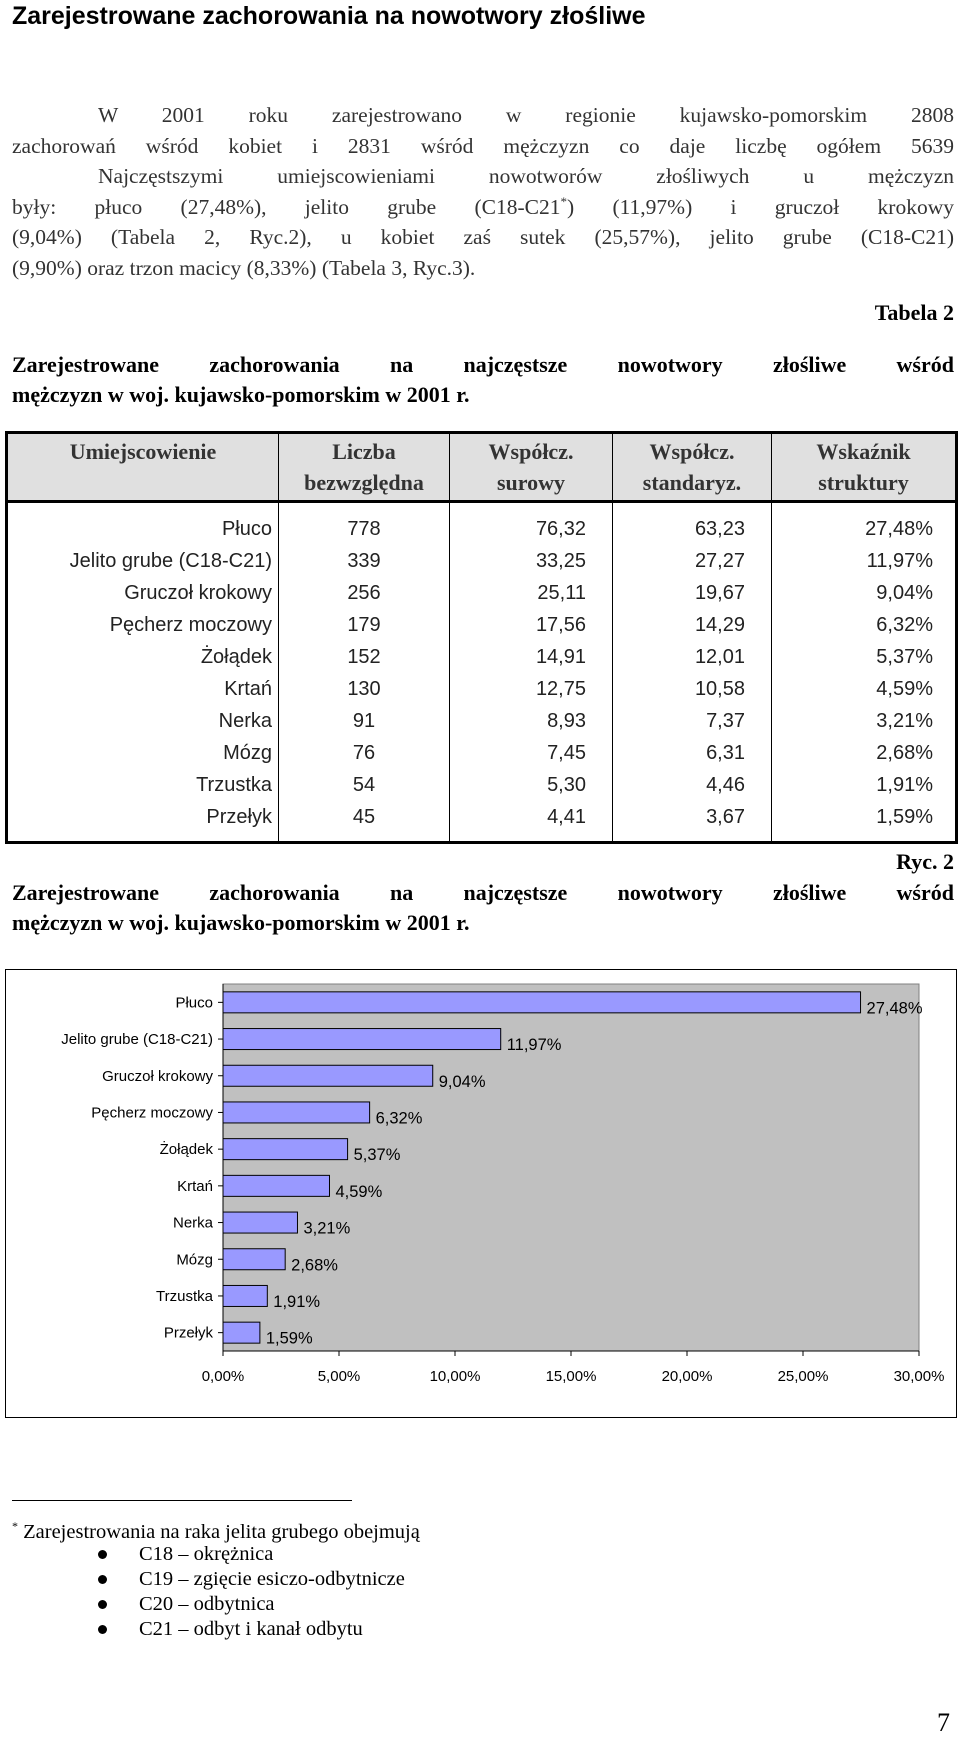 This screenshot has height=1750, width=960. Describe the element at coordinates (925, 861) in the screenshot. I see `chart-label: Ryc. 2` at that location.